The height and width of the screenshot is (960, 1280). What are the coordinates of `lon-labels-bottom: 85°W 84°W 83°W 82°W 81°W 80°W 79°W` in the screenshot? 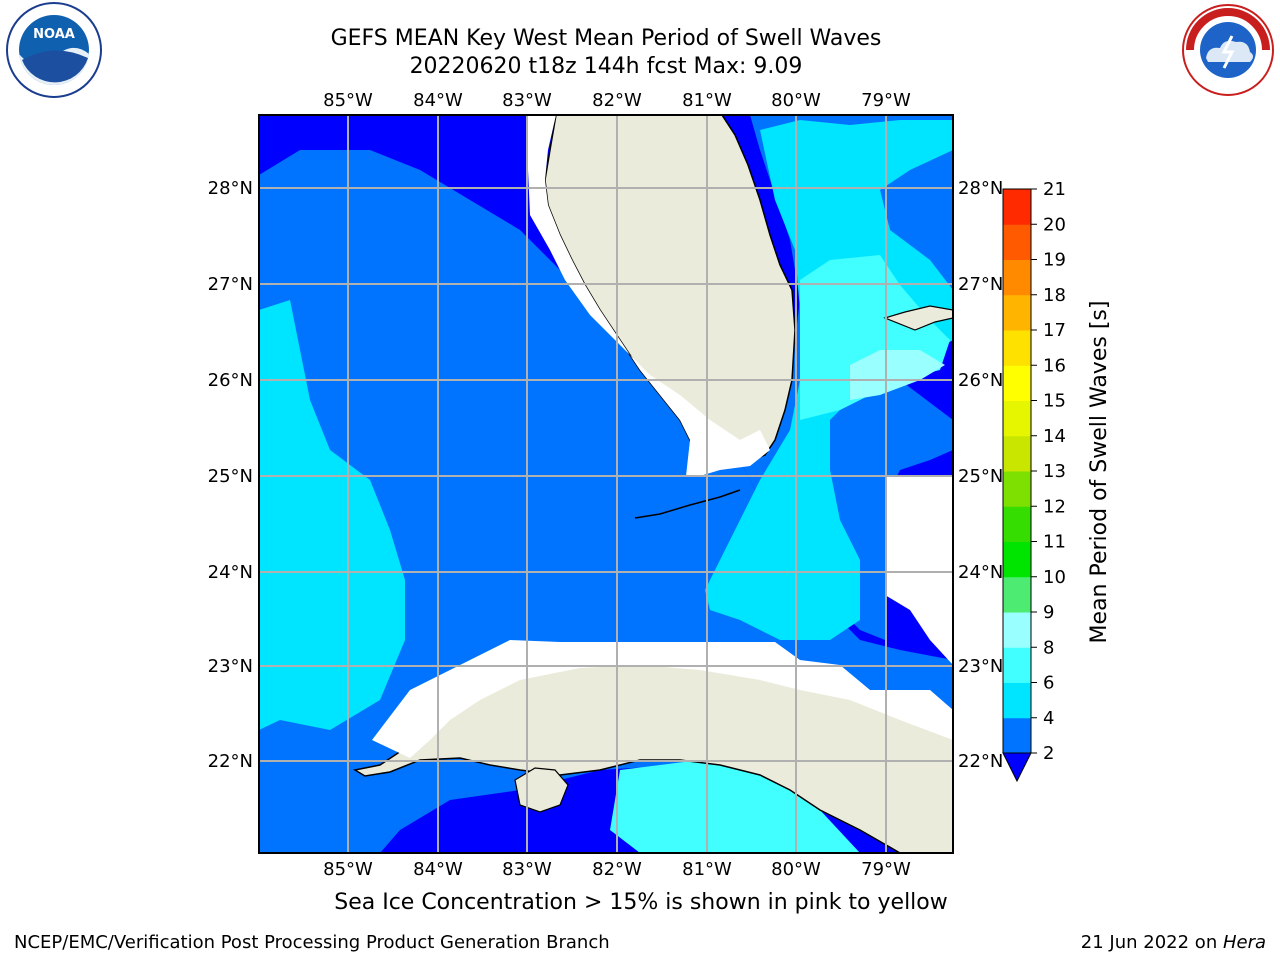 It's located at (617, 869).